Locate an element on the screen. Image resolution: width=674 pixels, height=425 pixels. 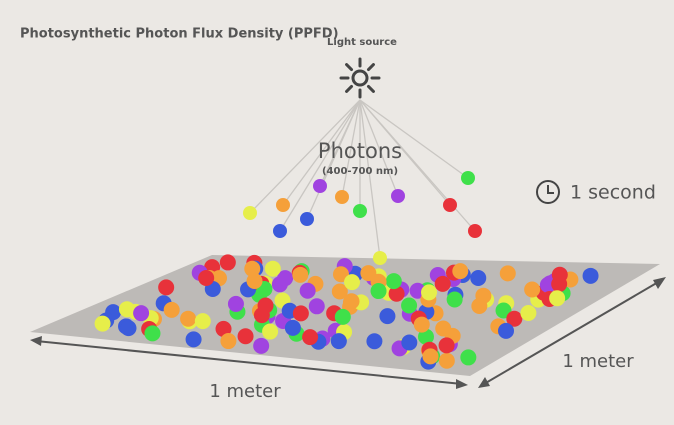
photon-rays is located at coordinates (362, 179).